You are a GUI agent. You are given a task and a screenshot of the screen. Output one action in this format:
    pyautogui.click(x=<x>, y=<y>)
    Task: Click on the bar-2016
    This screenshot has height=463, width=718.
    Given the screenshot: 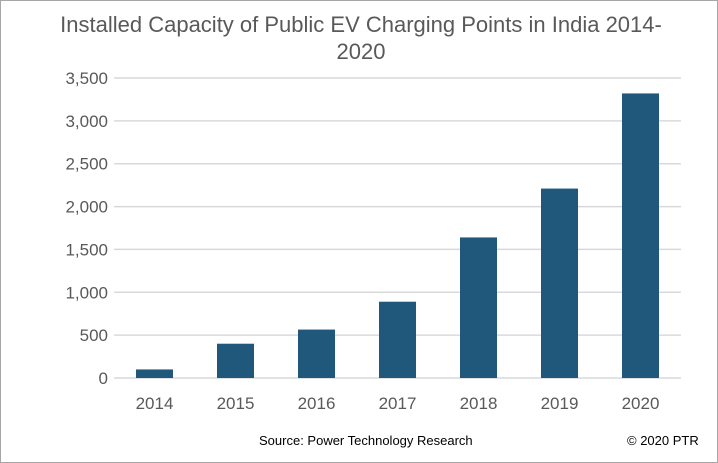 What is the action you would take?
    pyautogui.click(x=316, y=353)
    